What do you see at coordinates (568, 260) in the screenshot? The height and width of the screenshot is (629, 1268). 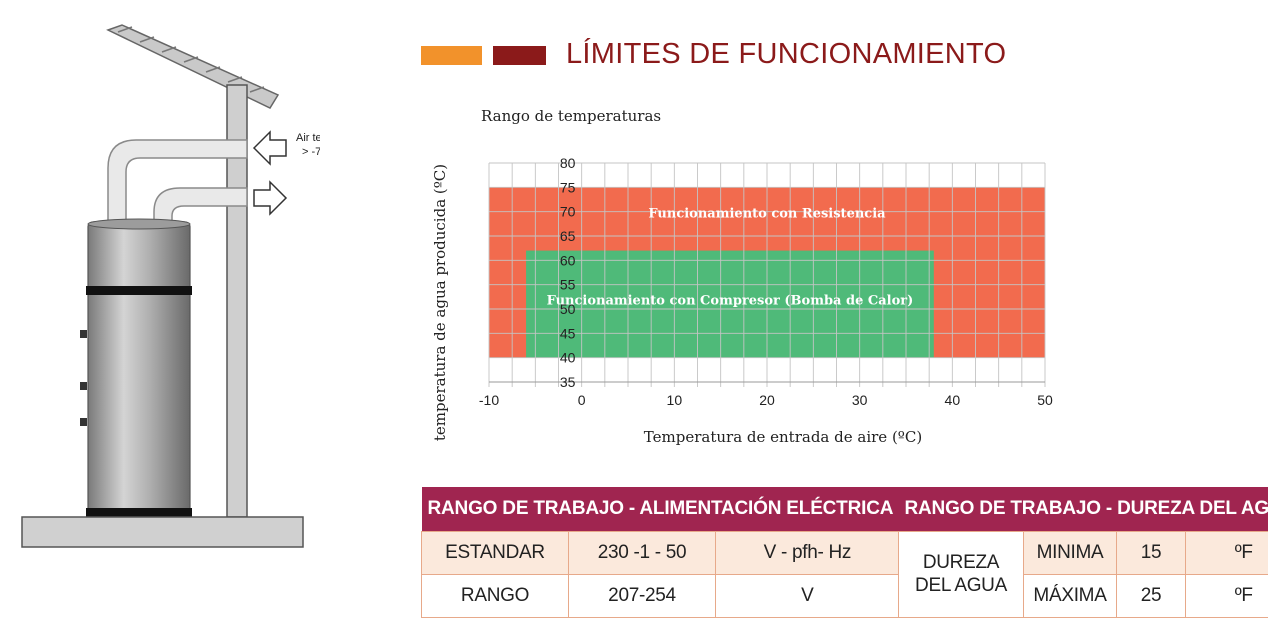 I see `y-tick-label: 60` at bounding box center [568, 260].